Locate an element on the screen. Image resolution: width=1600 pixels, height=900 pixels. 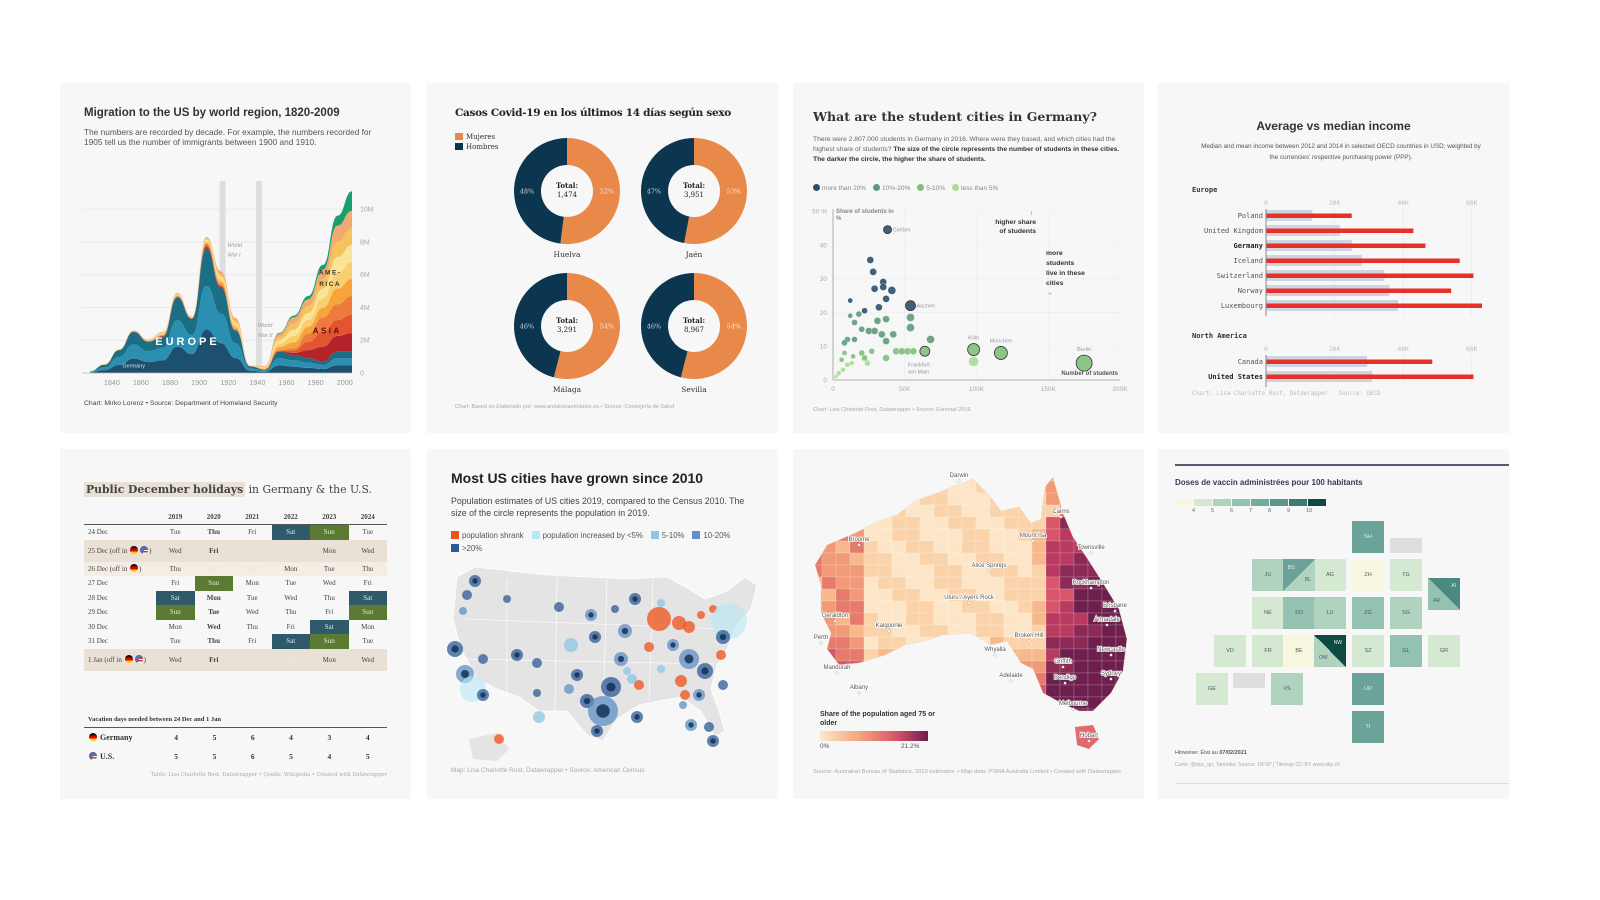
legend-swatch is located at coordinates (455, 535).